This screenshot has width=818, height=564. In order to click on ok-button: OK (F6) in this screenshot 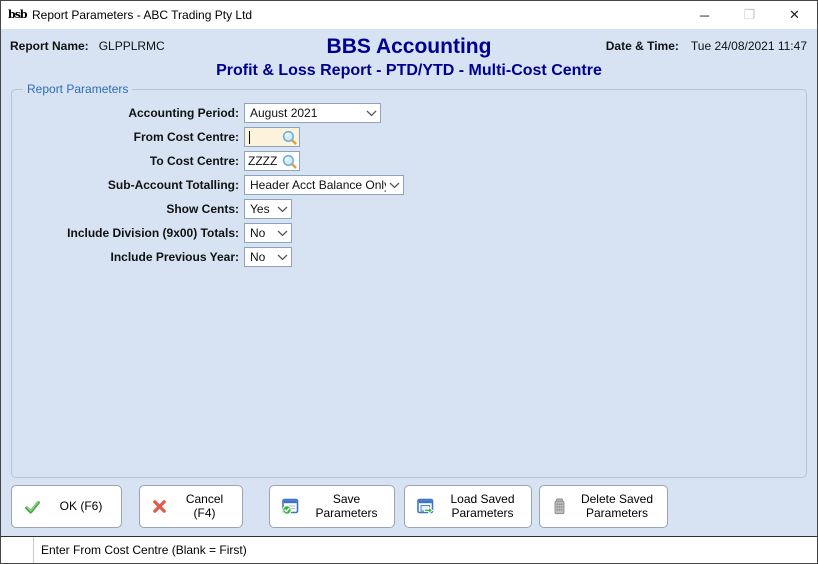, I will do `click(66, 506)`.